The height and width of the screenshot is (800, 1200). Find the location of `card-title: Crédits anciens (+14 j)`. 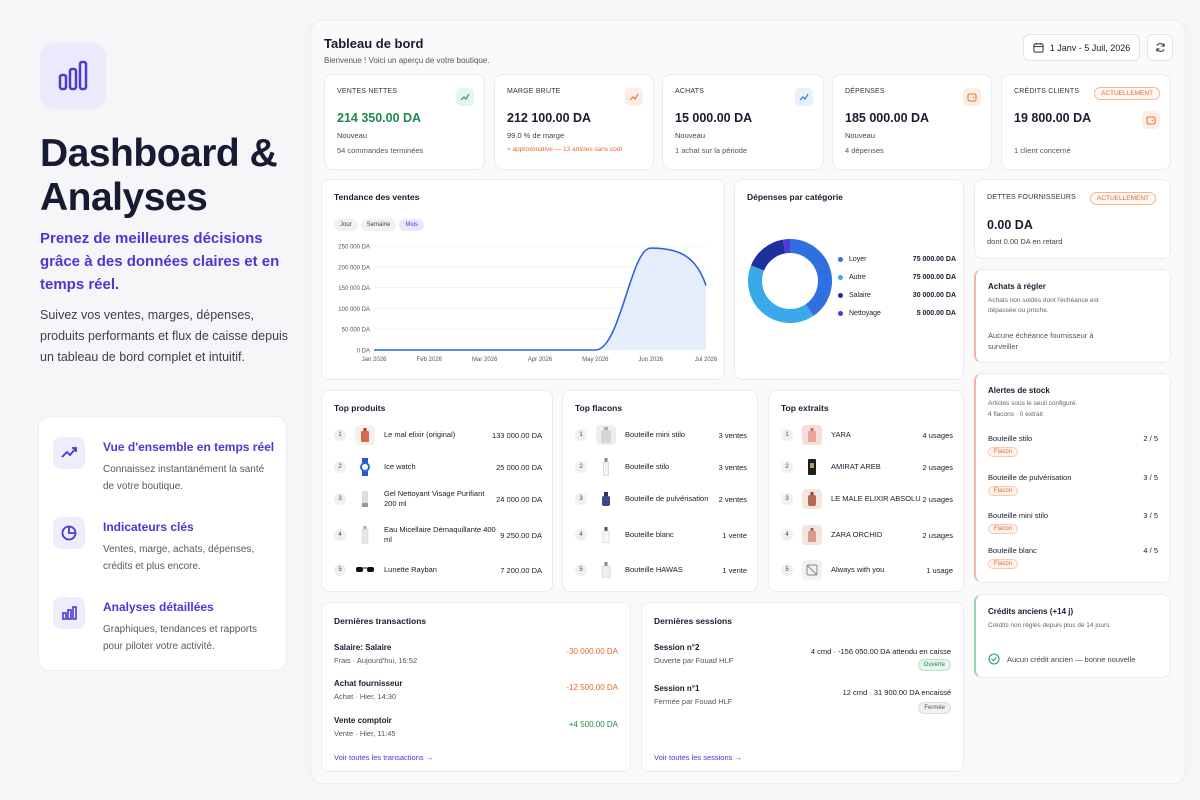

card-title: Crédits anciens (+14 j) is located at coordinates (1031, 611).